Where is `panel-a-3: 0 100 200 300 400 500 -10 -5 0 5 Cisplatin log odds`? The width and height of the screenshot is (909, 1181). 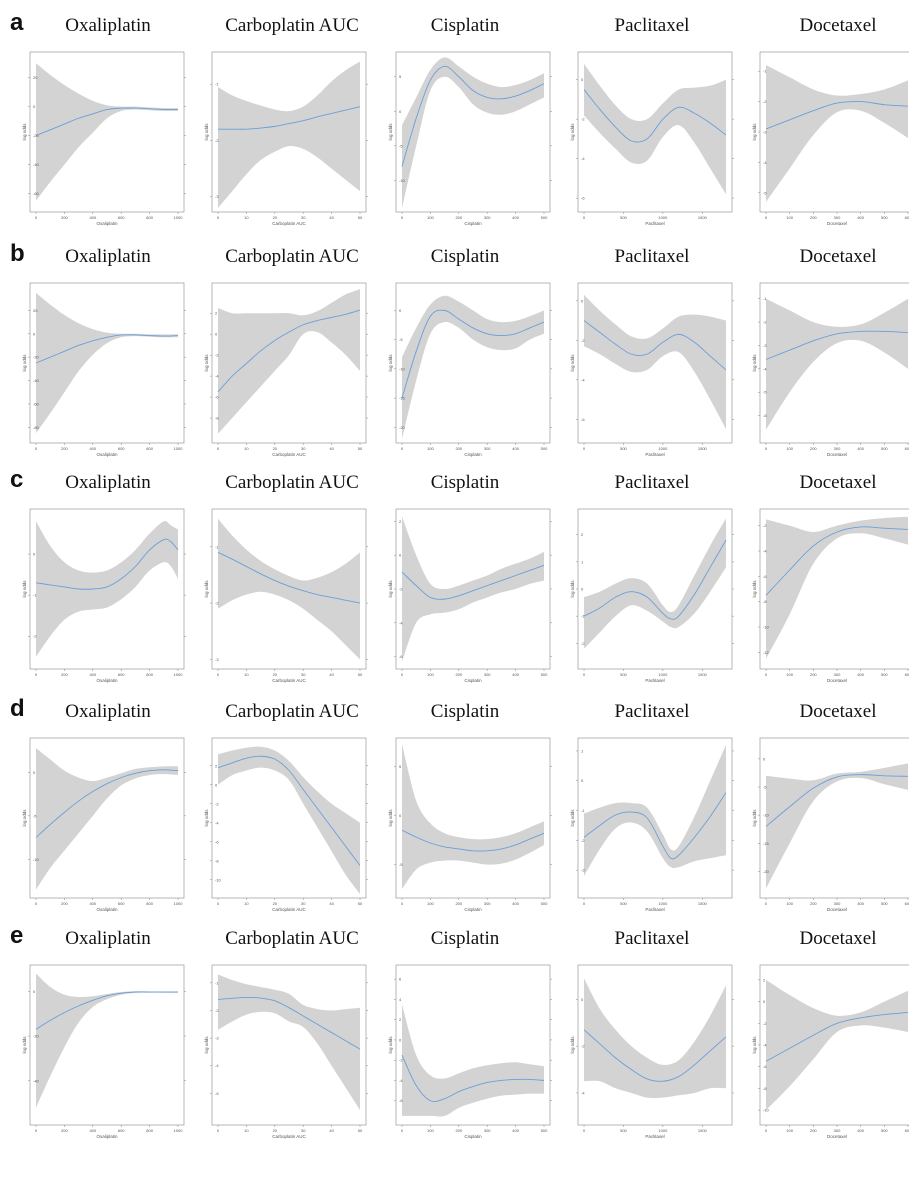 panel-a-3: 0 100 200 300 400 500 -10 -5 0 5 Cisplatin log odds is located at coordinates (470, 138).